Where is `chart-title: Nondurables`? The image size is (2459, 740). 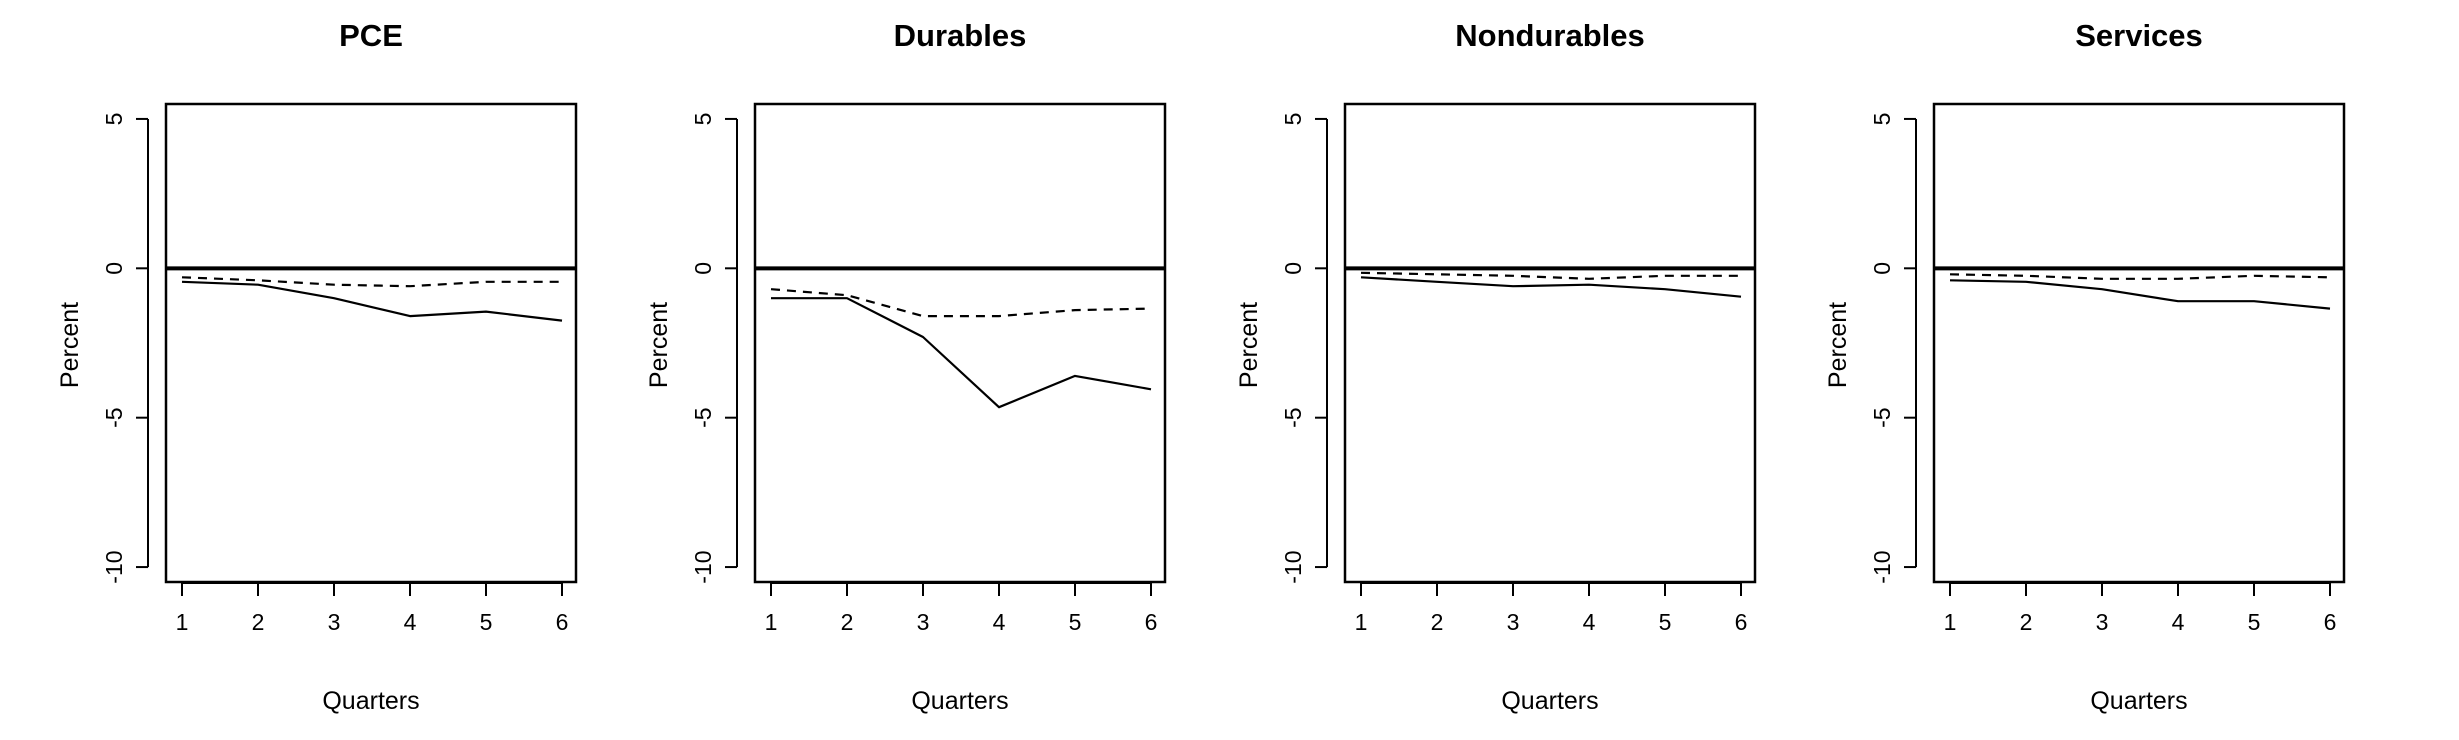
chart-title: Nondurables is located at coordinates (1549, 35).